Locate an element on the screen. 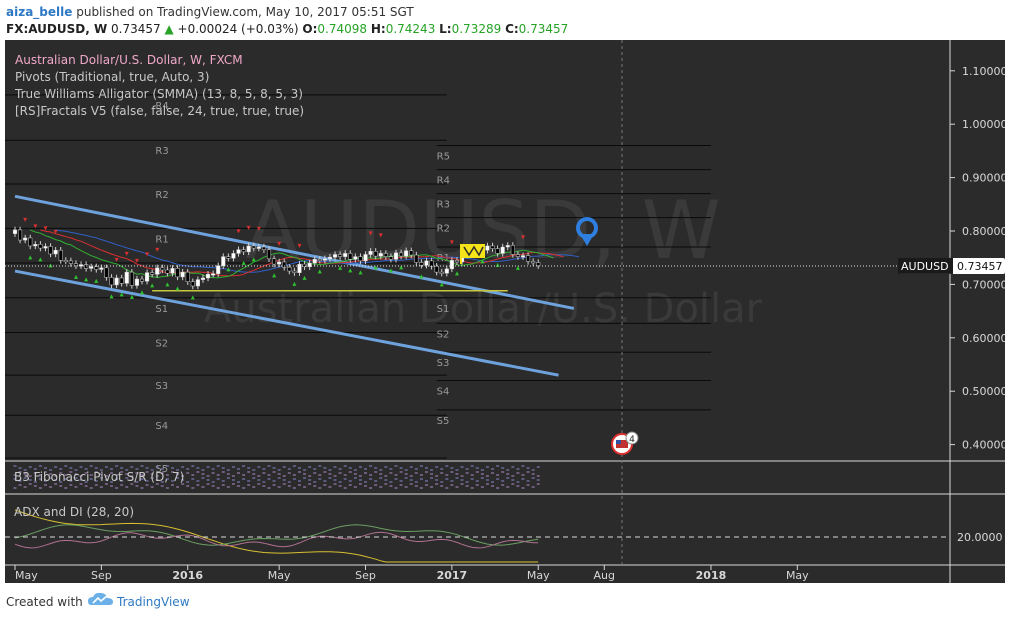 Image resolution: width=1011 pixels, height=620 pixels. watermark-name: Australian Dollar/U.S. Dollar is located at coordinates (483, 309).